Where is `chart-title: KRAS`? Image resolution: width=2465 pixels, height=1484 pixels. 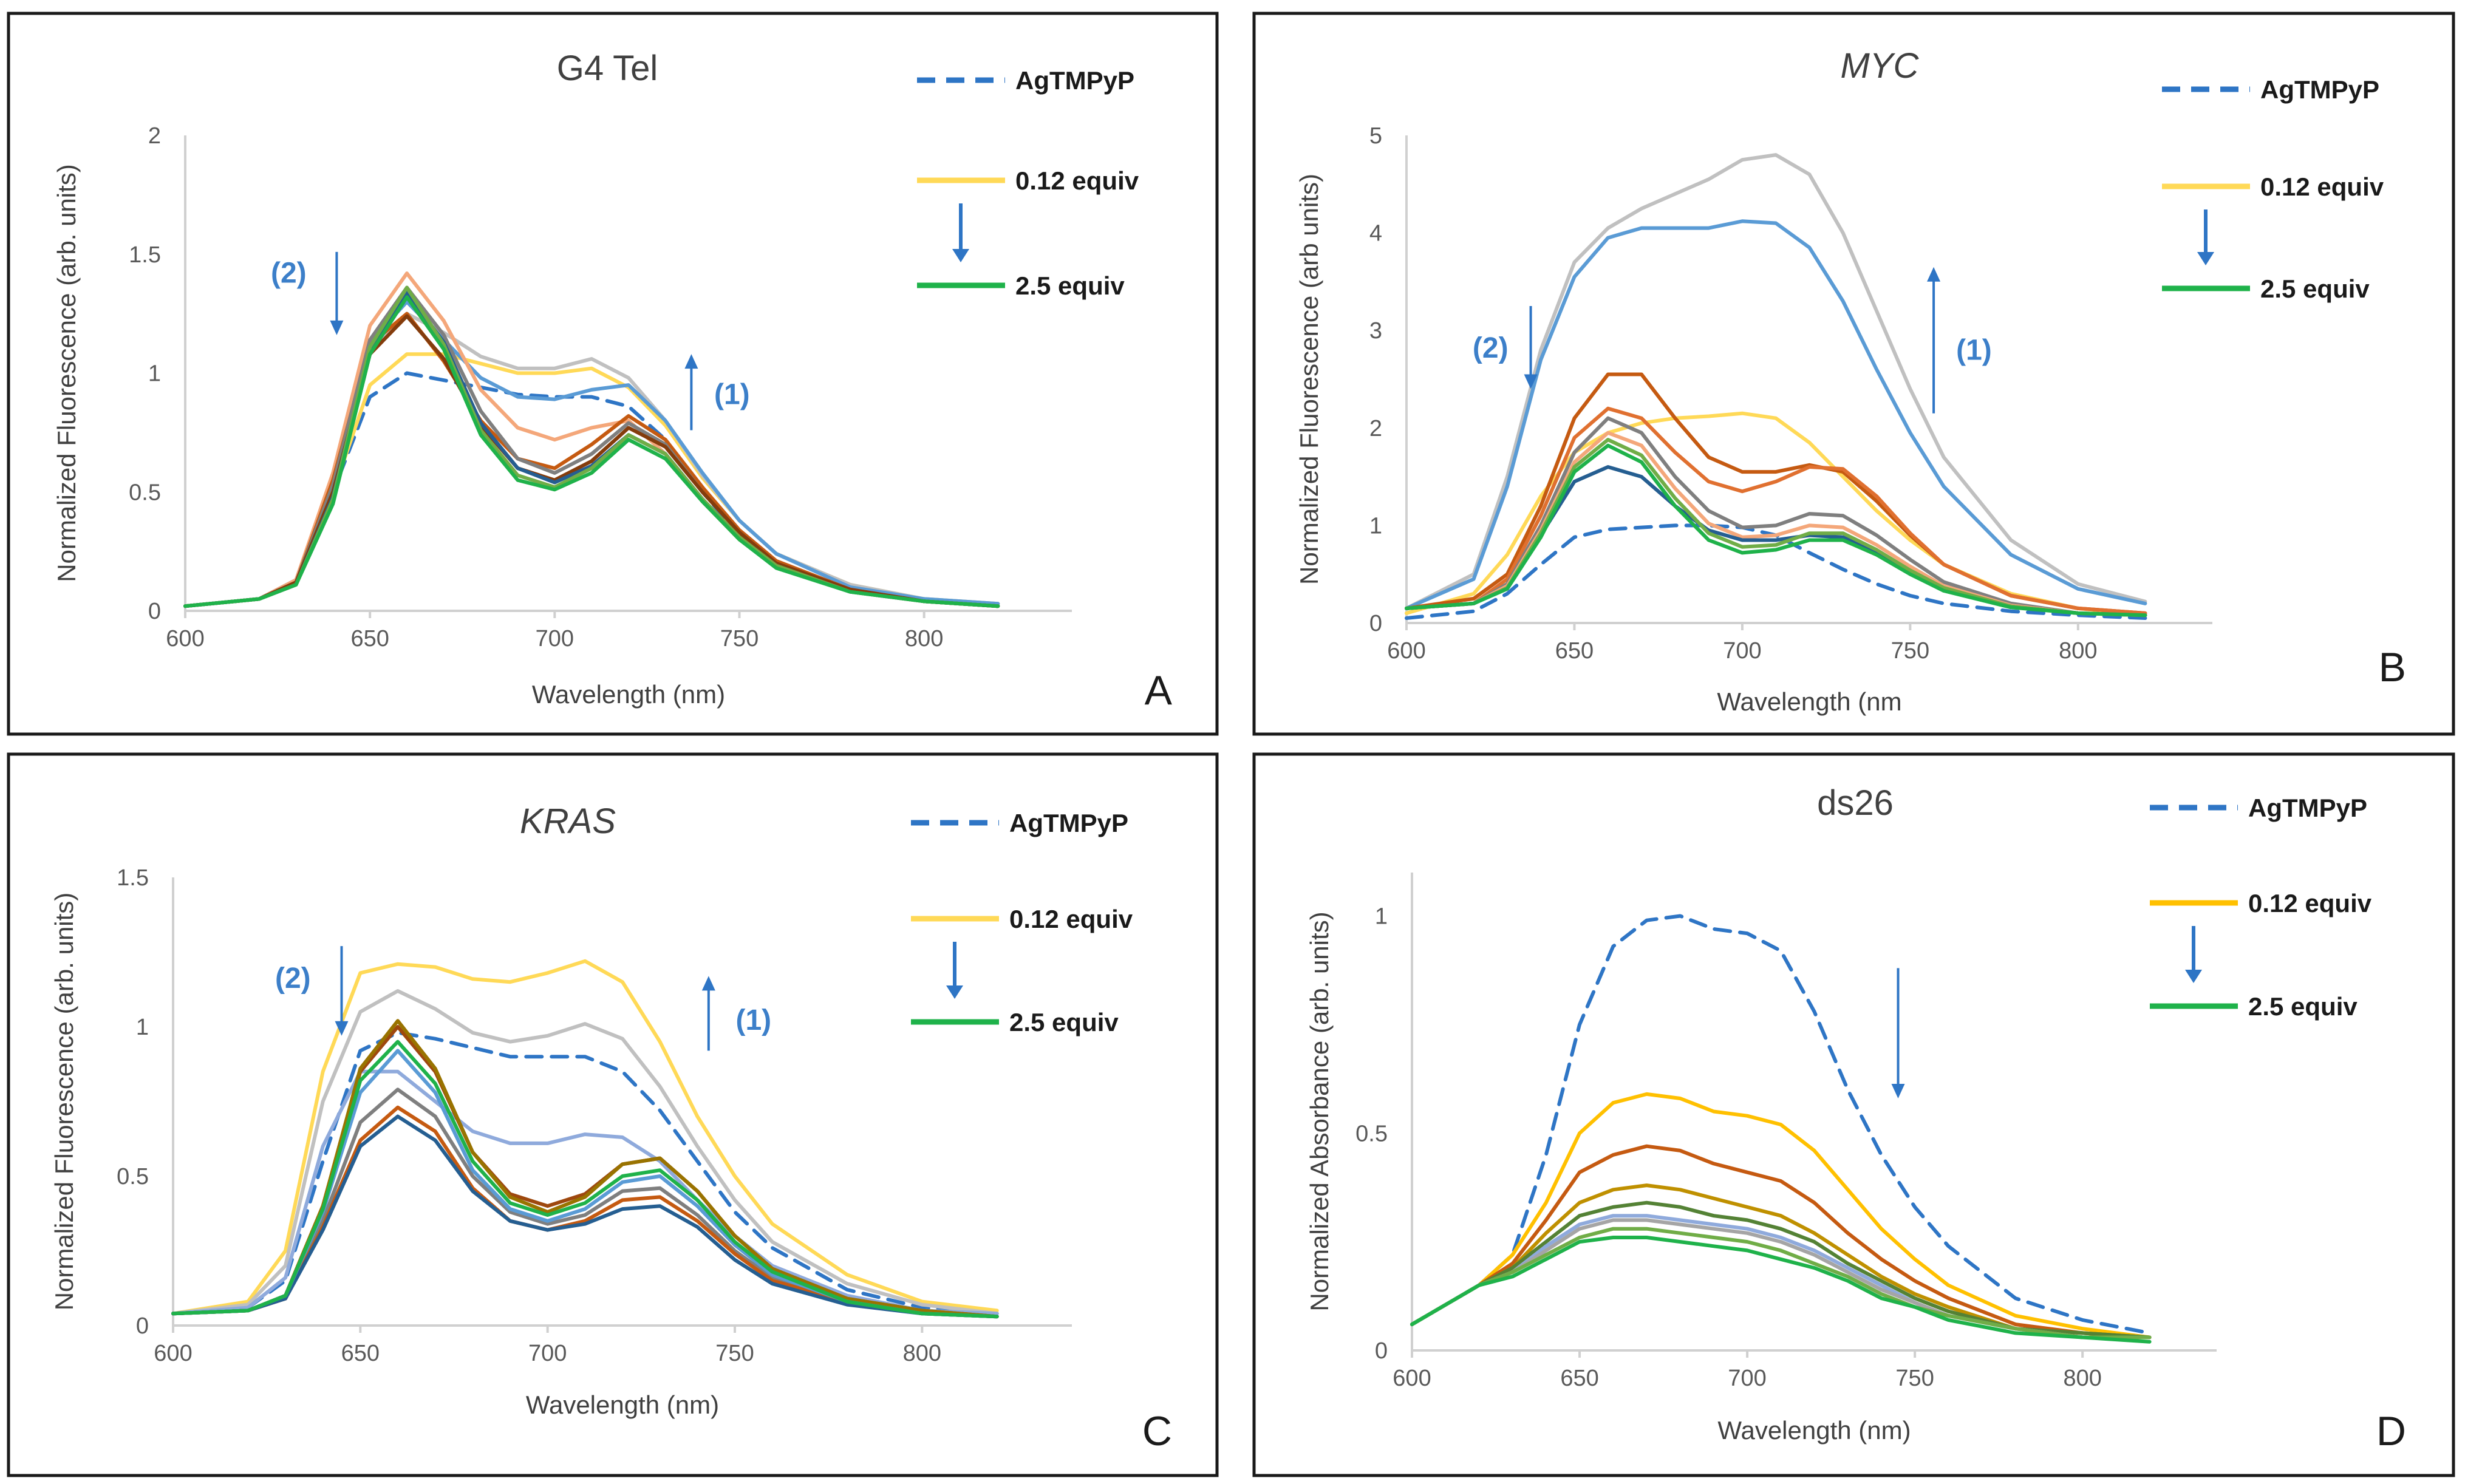 chart-title: KRAS is located at coordinates (568, 821).